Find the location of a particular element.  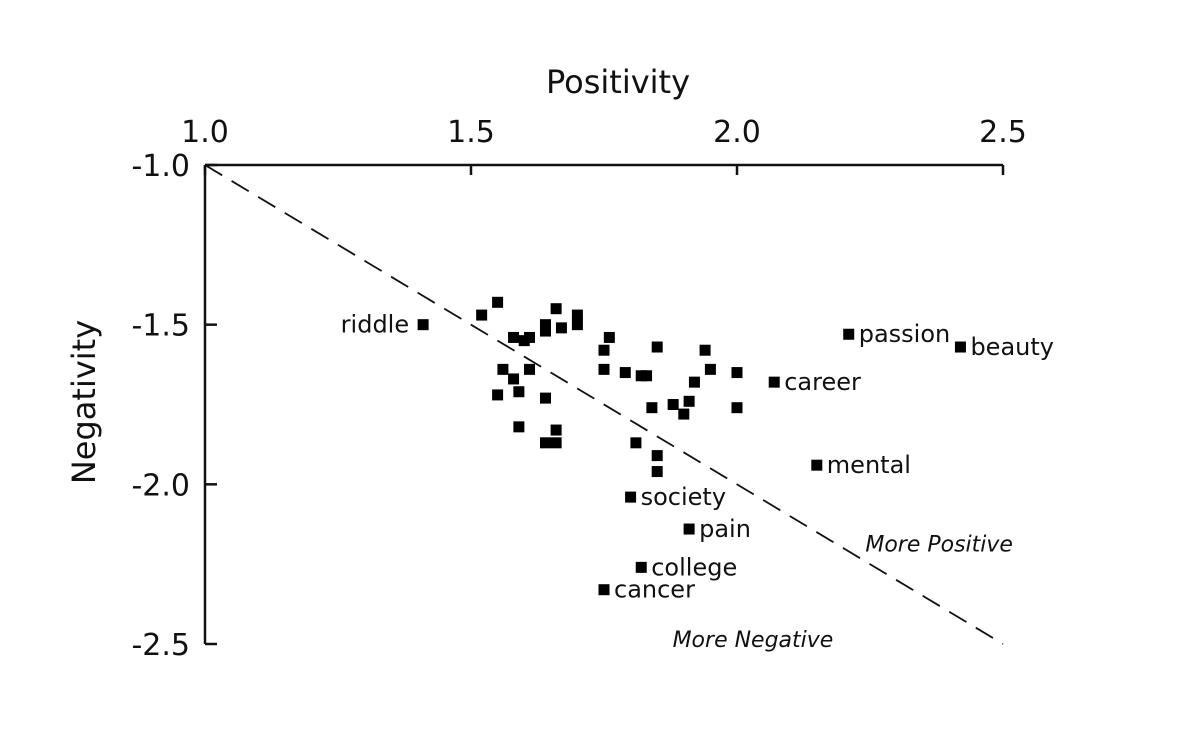

point-label-career: career is located at coordinates (822, 382).